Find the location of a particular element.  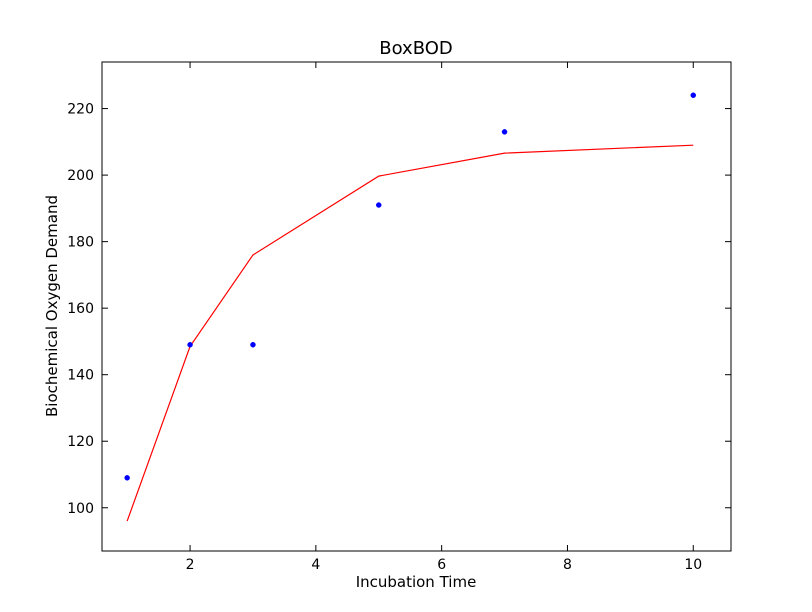

x-tick-label: 8 is located at coordinates (567, 565).